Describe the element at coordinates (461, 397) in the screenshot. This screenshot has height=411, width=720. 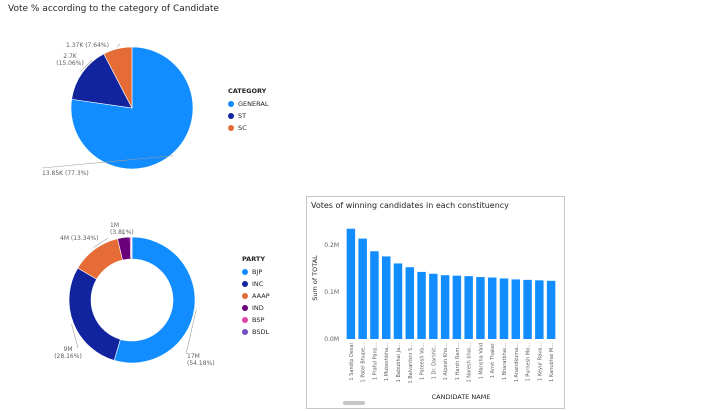
I see `x-axis-title: CANDIDATE NAME` at that location.